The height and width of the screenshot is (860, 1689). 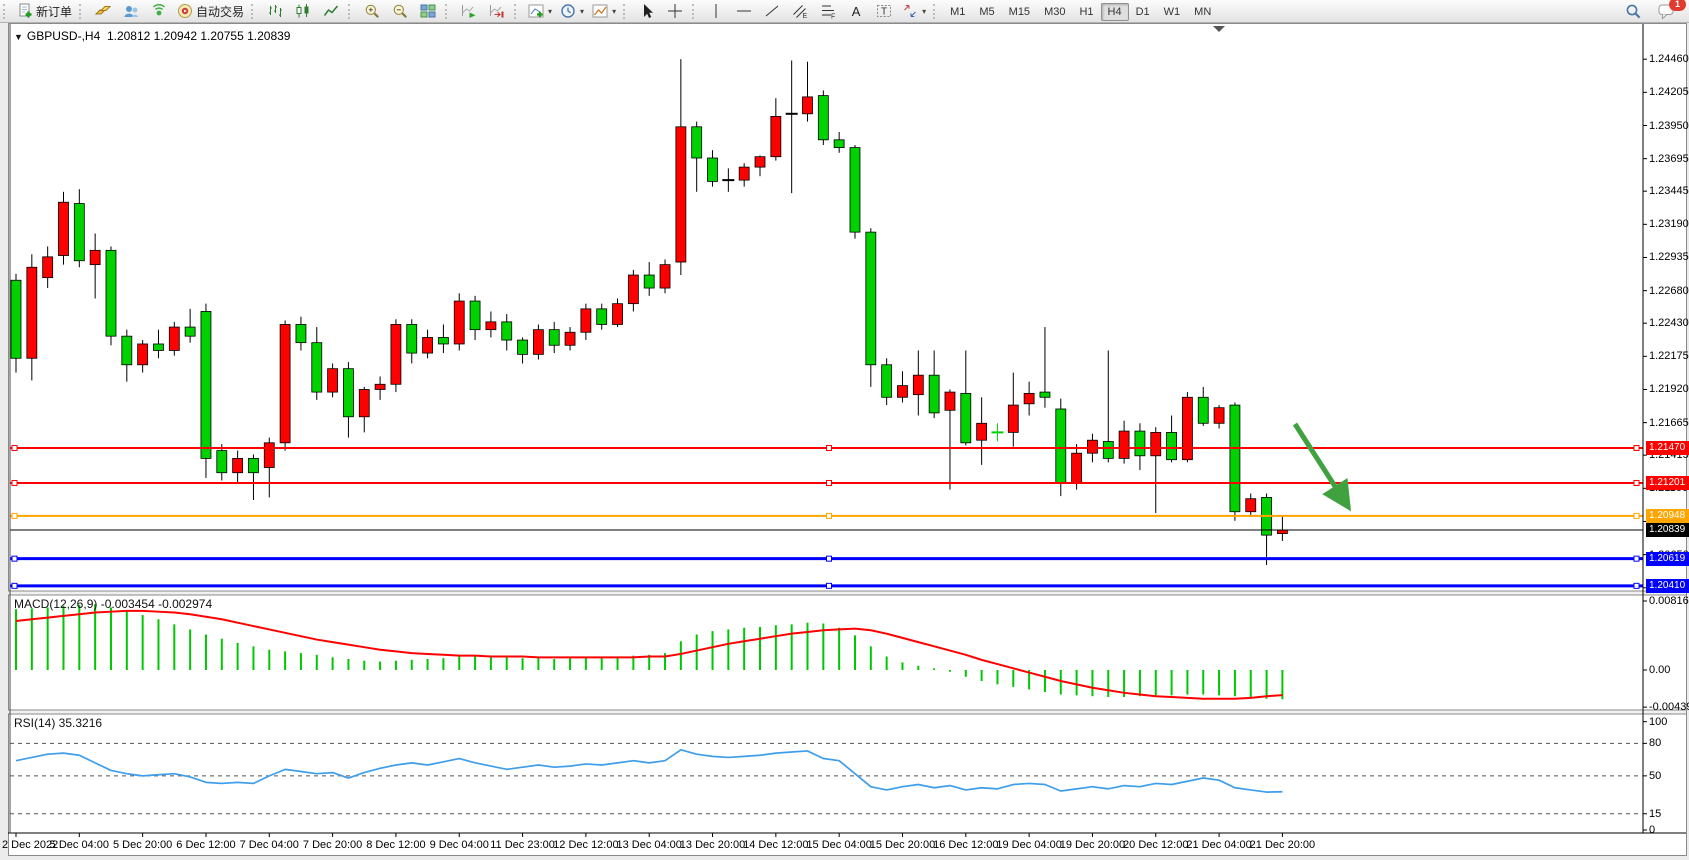 What do you see at coordinates (1669, 92) in the screenshot?
I see `price-tick-label: 1.24205` at bounding box center [1669, 92].